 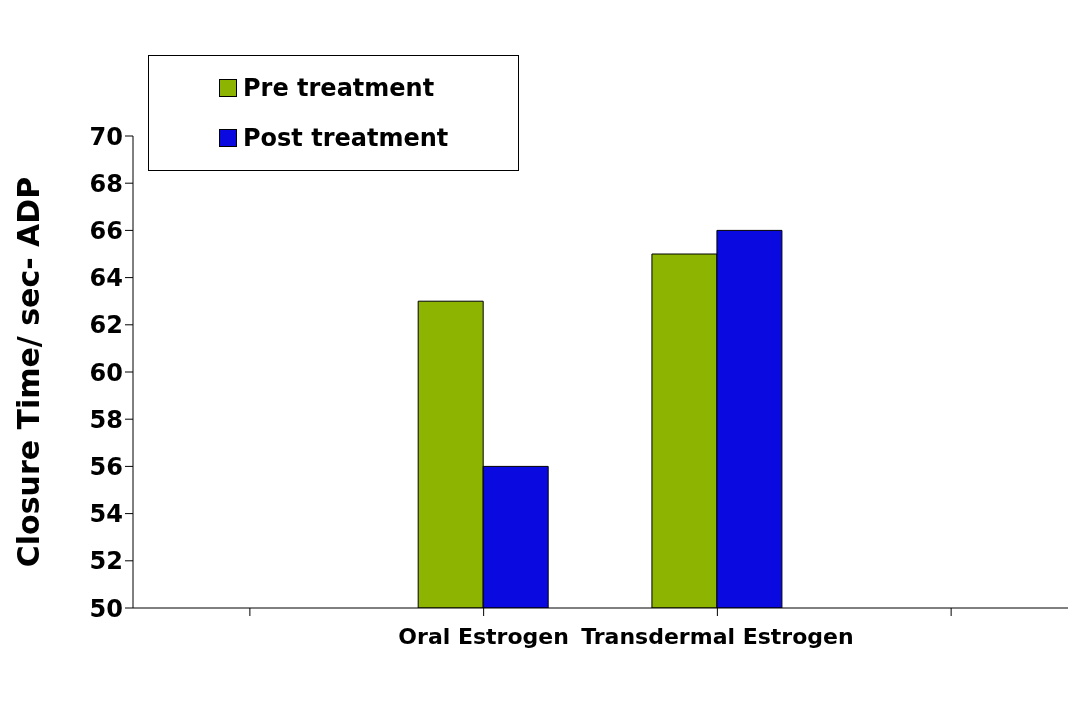 I want to click on y-tick-label: 58, so click(x=106, y=419).